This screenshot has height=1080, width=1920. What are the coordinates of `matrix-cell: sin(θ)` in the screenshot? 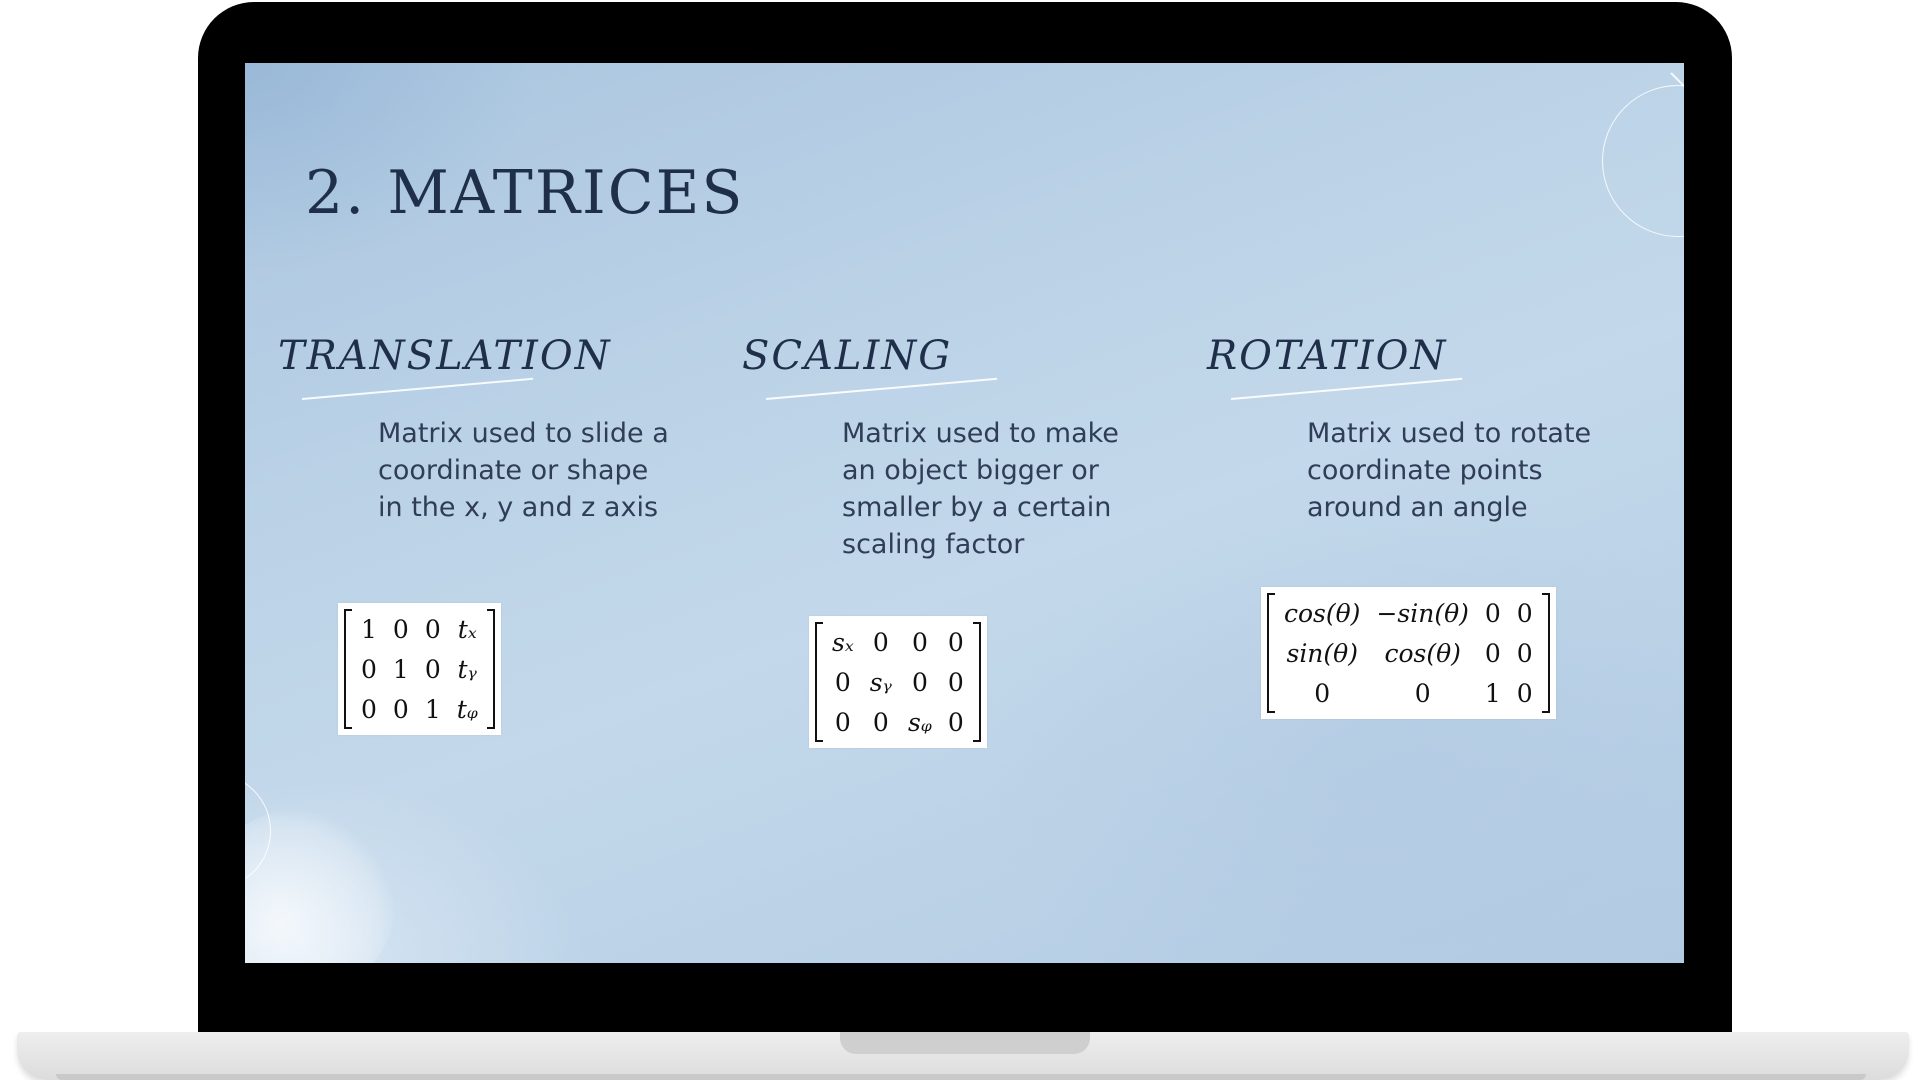 It's located at (1322, 653).